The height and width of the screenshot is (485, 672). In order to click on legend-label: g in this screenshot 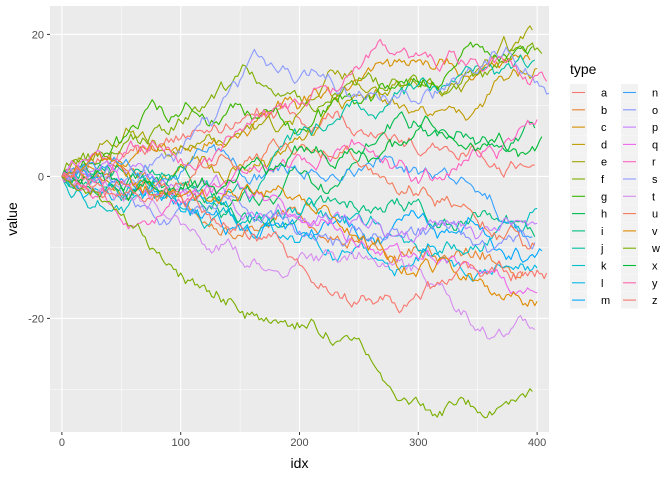, I will do `click(604, 197)`.